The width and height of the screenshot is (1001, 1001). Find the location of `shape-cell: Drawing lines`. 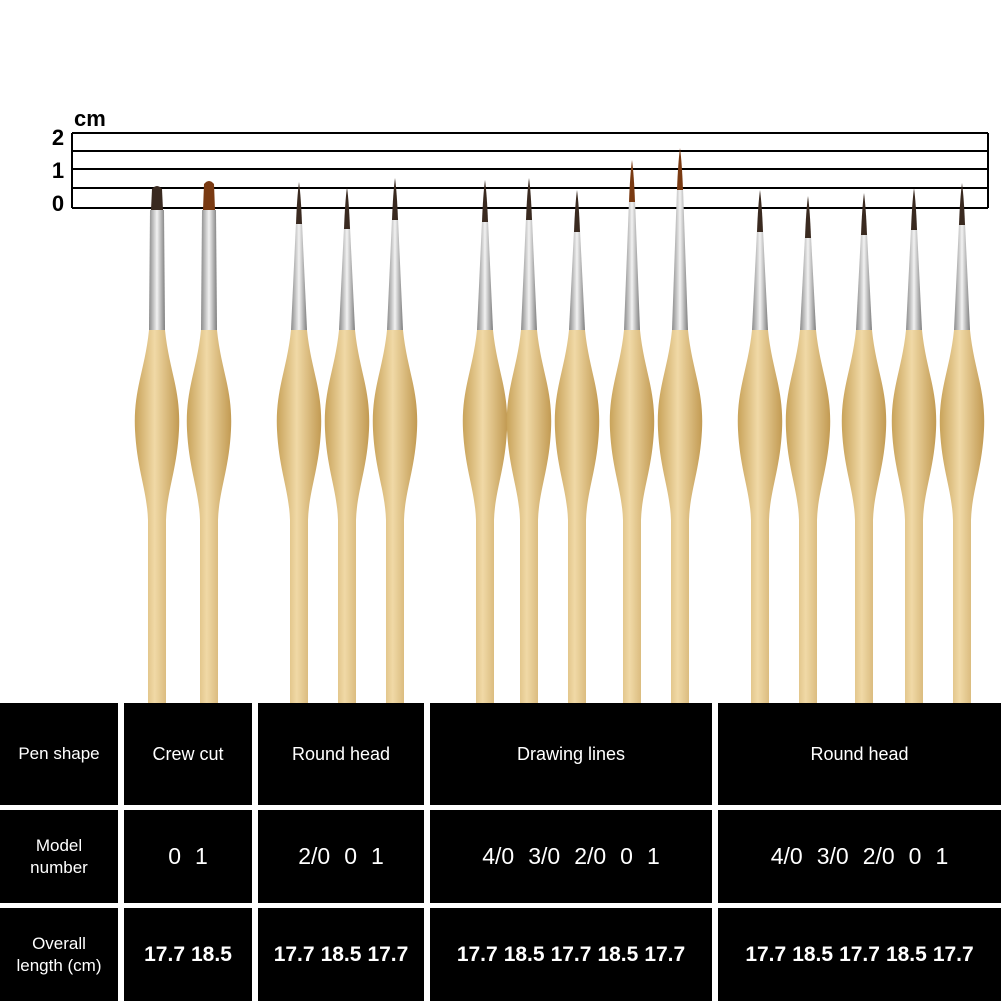

shape-cell: Drawing lines is located at coordinates (571, 754).